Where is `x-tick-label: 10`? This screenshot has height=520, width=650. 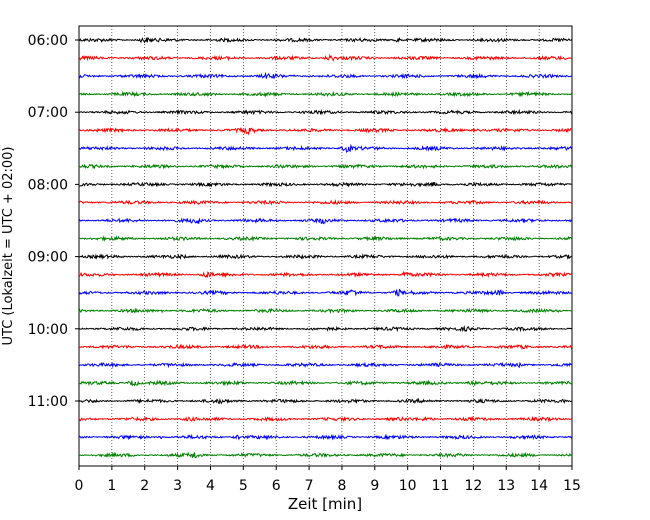 x-tick-label: 10 is located at coordinates (408, 486).